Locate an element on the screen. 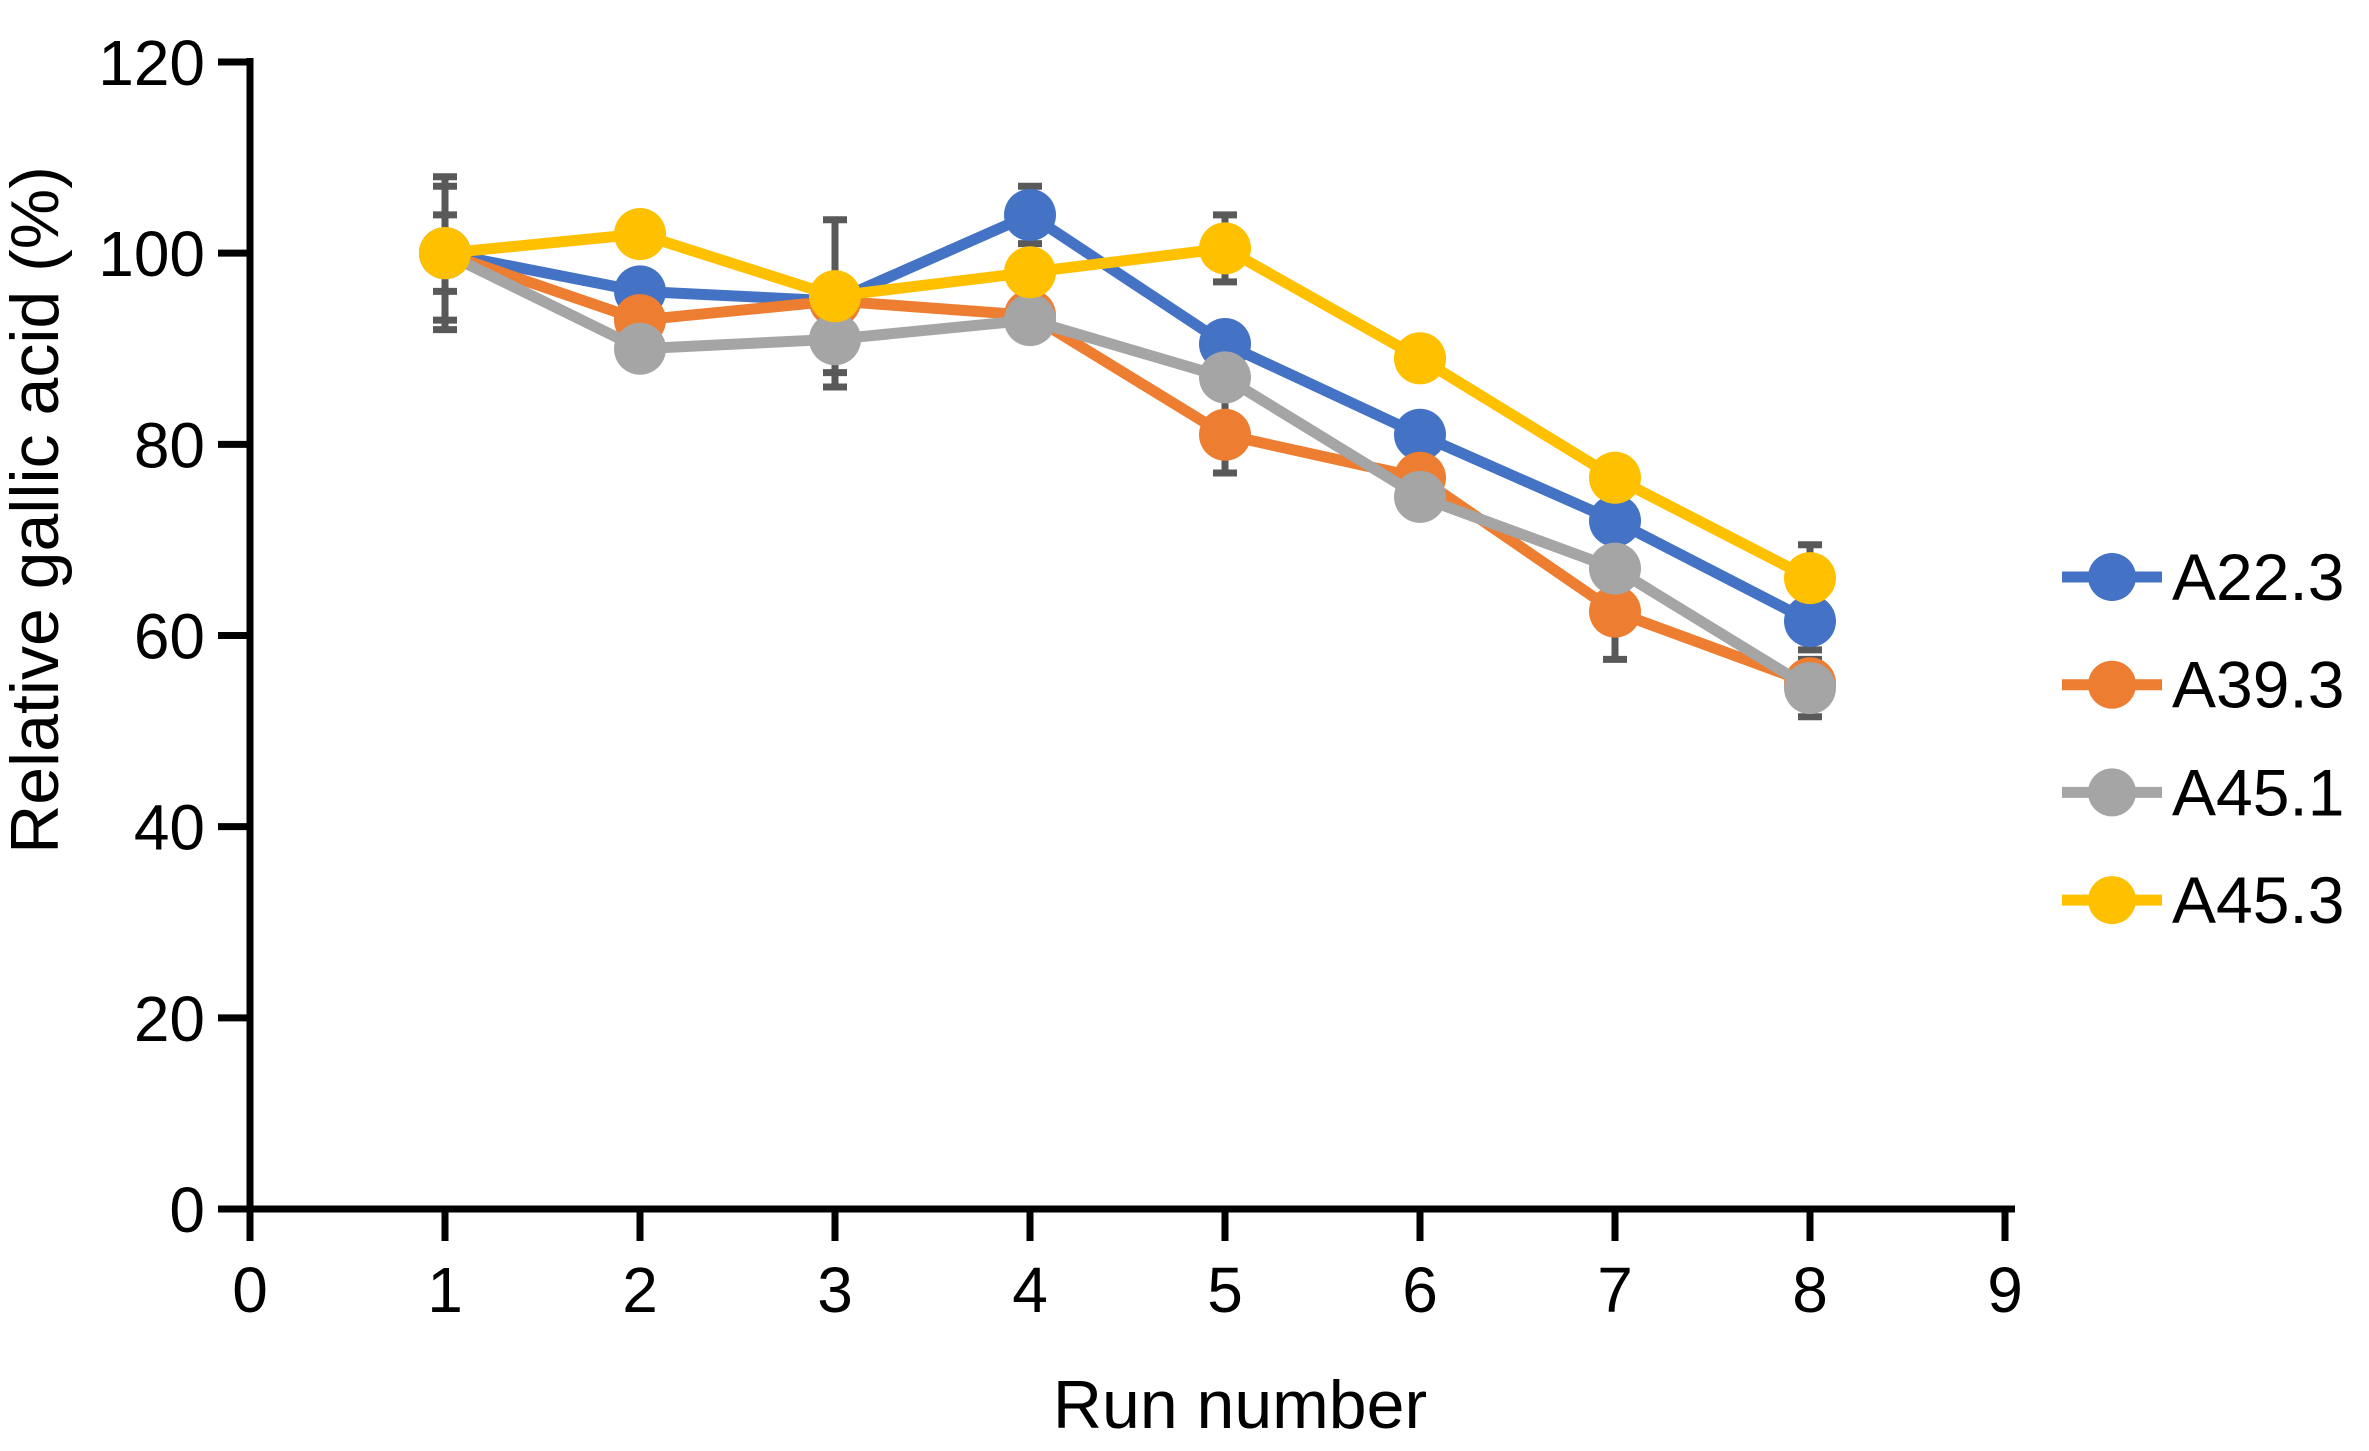 This screenshot has height=1451, width=2369. series-line-A45.3 is located at coordinates (1127, 406).